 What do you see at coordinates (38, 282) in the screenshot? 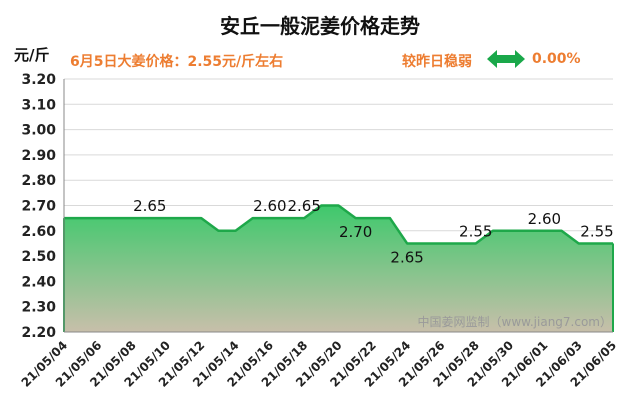
I see `y-tick-label: 2.40` at bounding box center [38, 282].